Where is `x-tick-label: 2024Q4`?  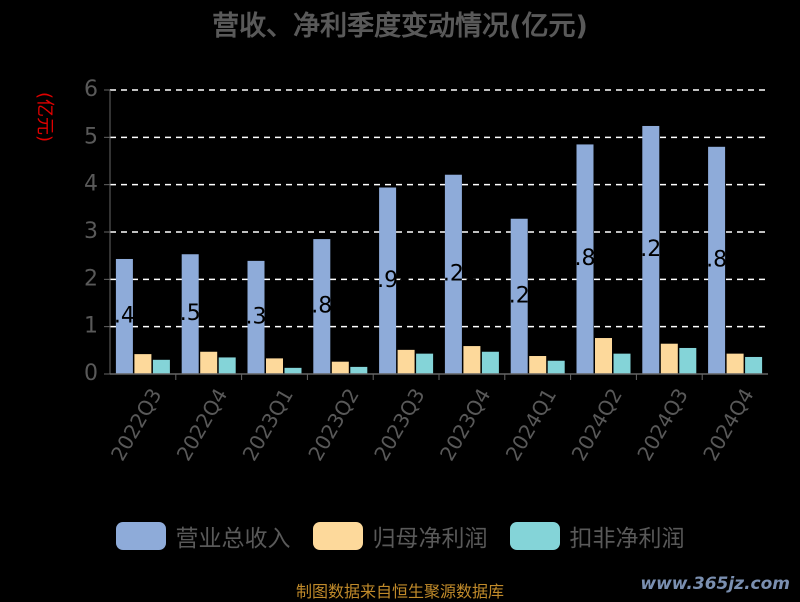 x-tick-label: 2024Q4 is located at coordinates (728, 424).